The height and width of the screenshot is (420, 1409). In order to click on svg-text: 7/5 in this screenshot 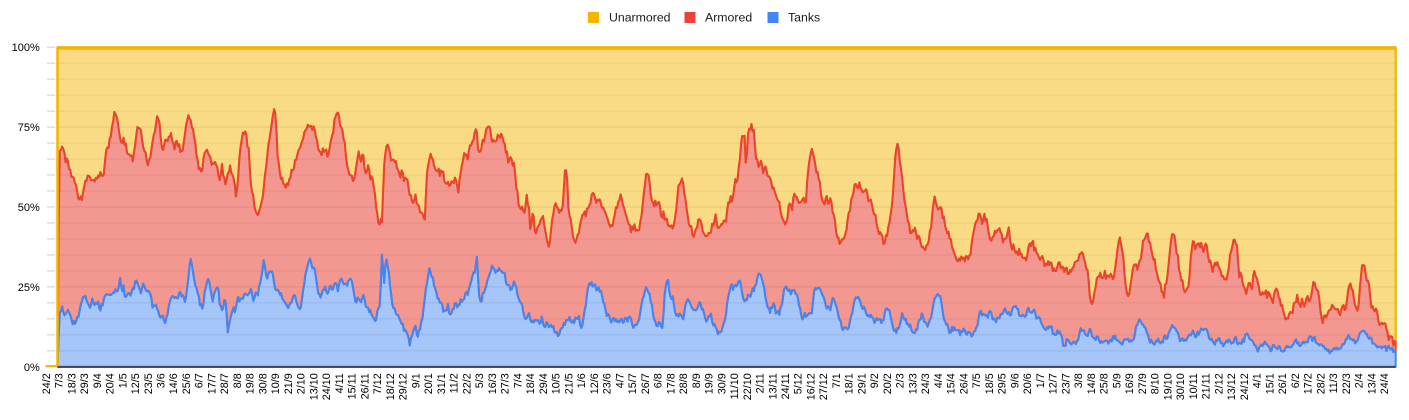, I will do `click(977, 380)`.